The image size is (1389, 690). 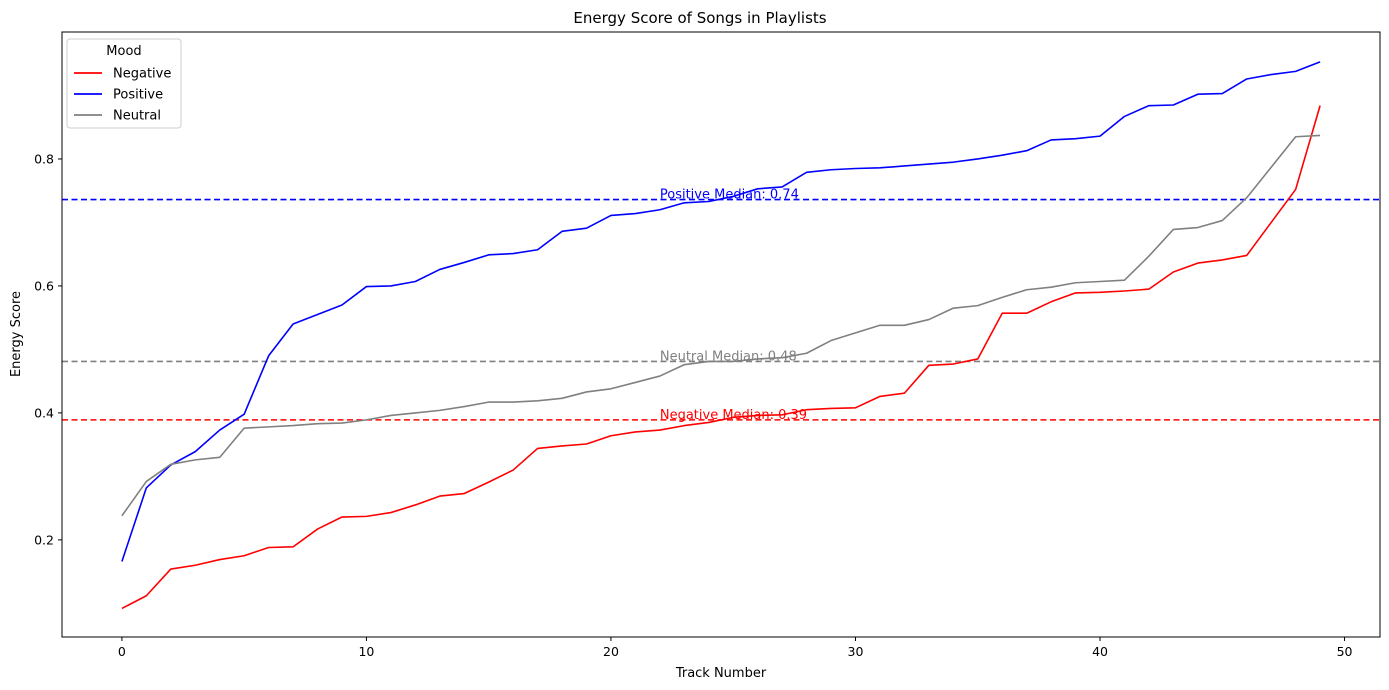 What do you see at coordinates (1100, 651) in the screenshot?
I see `x-tick-label: 40` at bounding box center [1100, 651].